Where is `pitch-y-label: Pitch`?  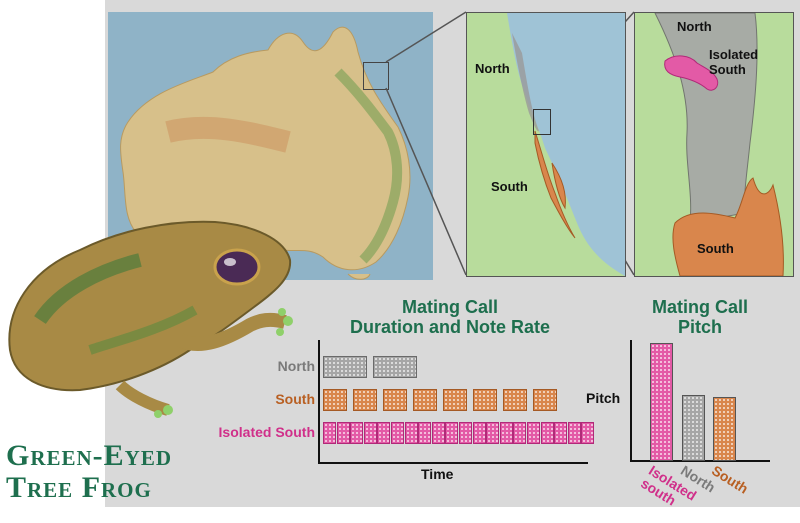 pitch-y-label: Pitch is located at coordinates (603, 398).